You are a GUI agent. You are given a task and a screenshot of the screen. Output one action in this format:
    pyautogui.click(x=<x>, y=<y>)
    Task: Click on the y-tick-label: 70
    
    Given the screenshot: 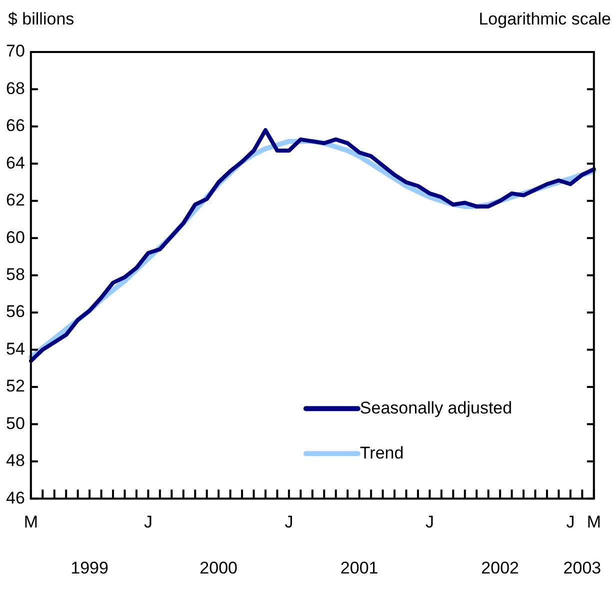 What is the action you would take?
    pyautogui.click(x=15, y=51)
    